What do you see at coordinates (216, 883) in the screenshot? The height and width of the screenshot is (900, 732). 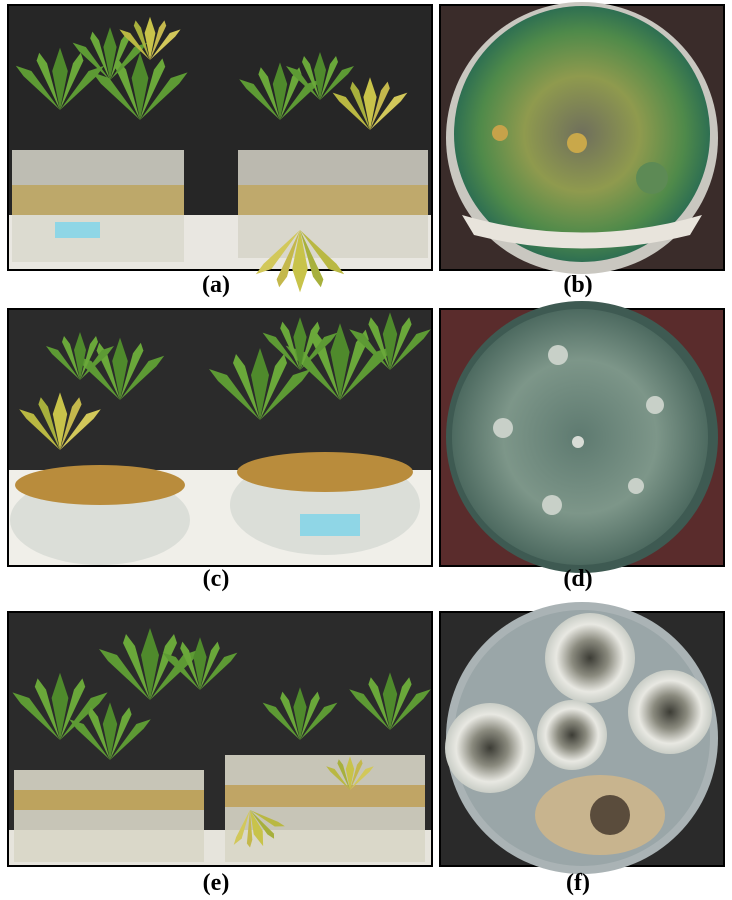 I see `panel-label: (e)` at bounding box center [216, 883].